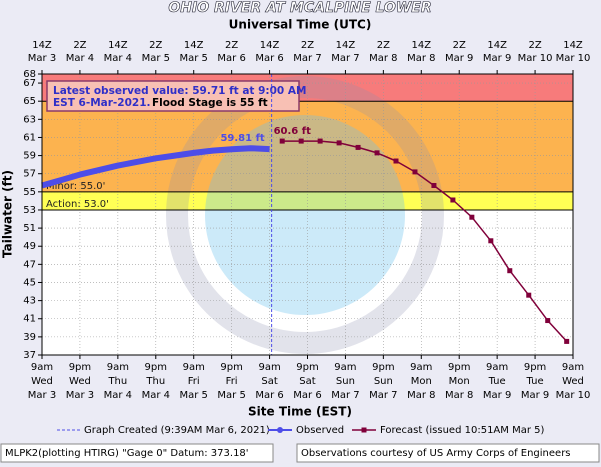 This screenshot has width=601, height=467. I want to click on y-tick-label: 39, so click(29, 337).